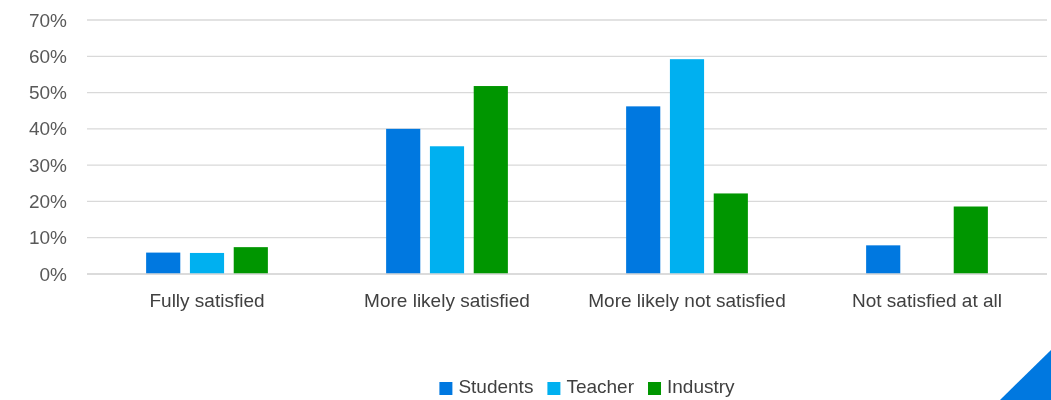  I want to click on legend-label: Students, so click(496, 386).